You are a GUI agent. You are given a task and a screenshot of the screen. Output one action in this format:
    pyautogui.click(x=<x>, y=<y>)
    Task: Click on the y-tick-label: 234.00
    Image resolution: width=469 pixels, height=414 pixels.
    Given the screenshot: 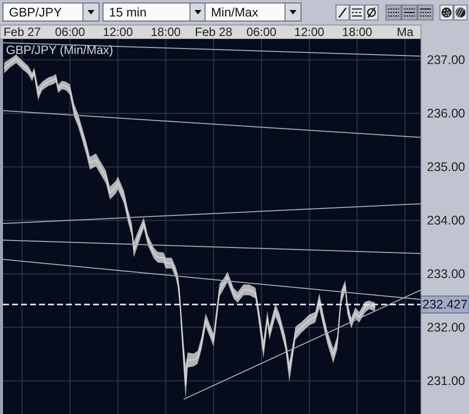 What is the action you would take?
    pyautogui.click(x=446, y=220)
    